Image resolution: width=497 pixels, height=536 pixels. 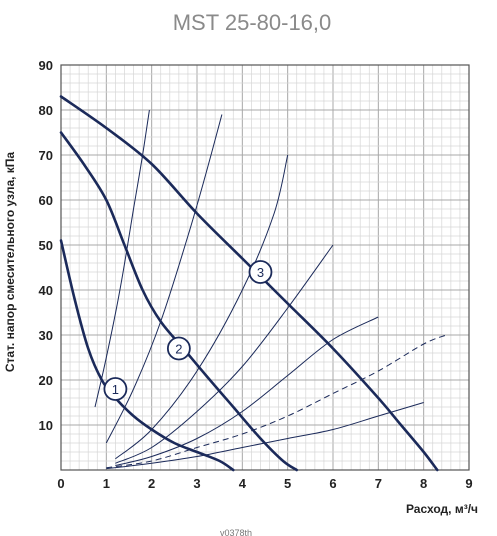 What do you see at coordinates (46, 110) in the screenshot?
I see `y-tick-label: 80` at bounding box center [46, 110].